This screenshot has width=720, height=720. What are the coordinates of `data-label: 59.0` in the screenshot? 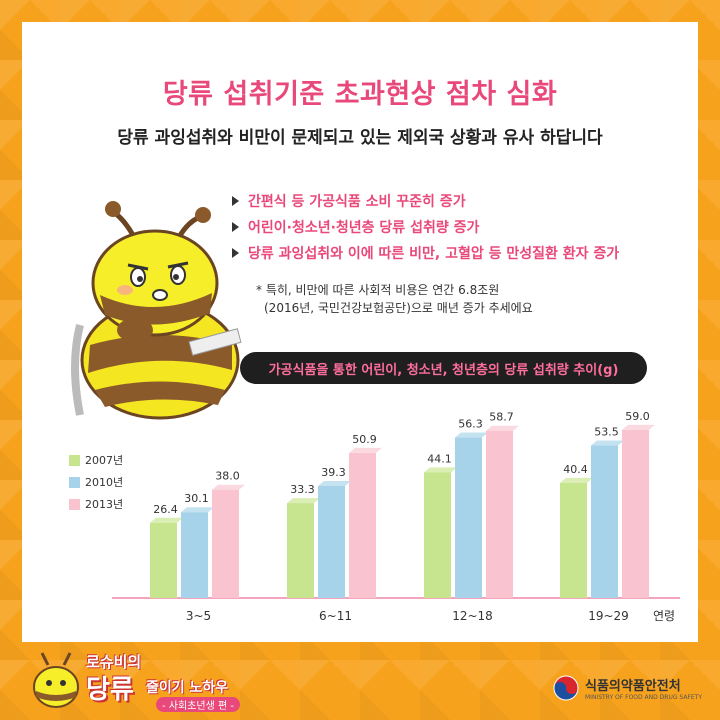 It's located at (637, 416).